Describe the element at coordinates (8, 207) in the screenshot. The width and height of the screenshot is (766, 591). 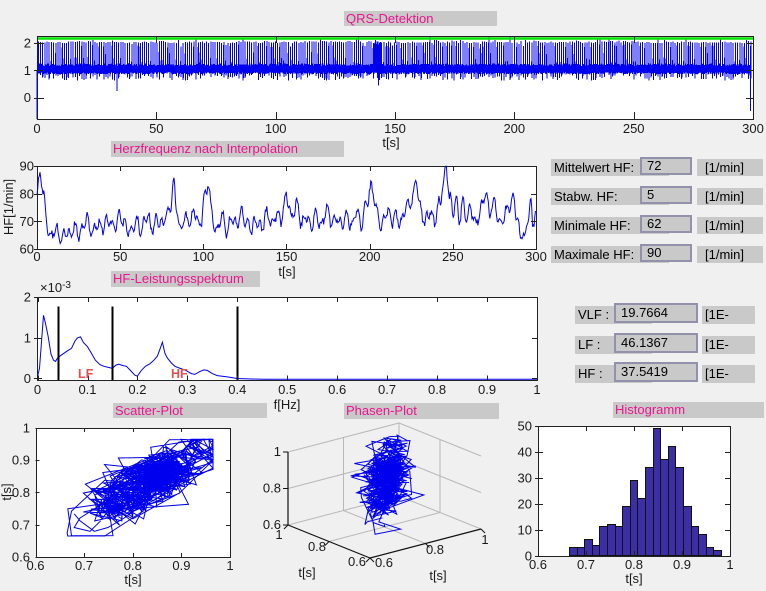
I see `svg-text: HF[1/min]` at that location.